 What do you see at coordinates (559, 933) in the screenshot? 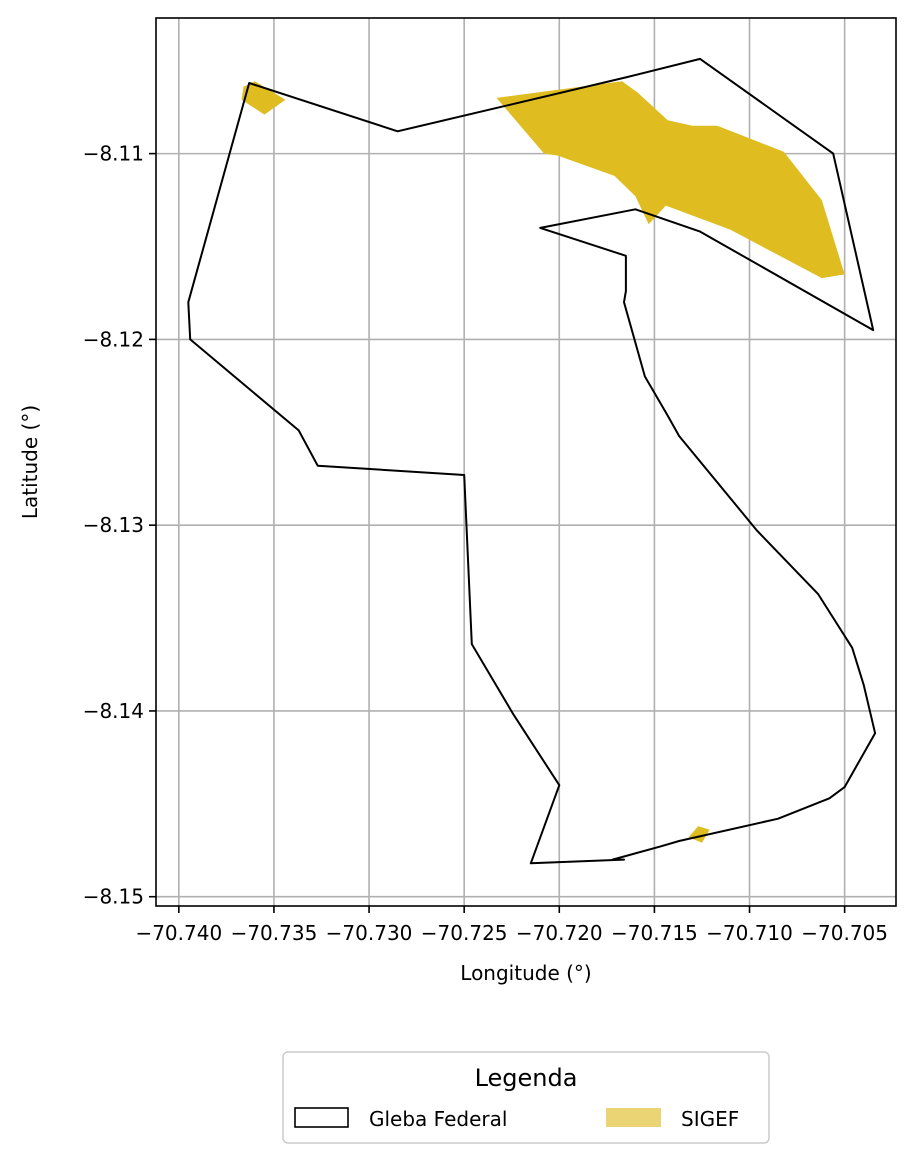
I see `x-tick-label: −70.720` at bounding box center [559, 933].